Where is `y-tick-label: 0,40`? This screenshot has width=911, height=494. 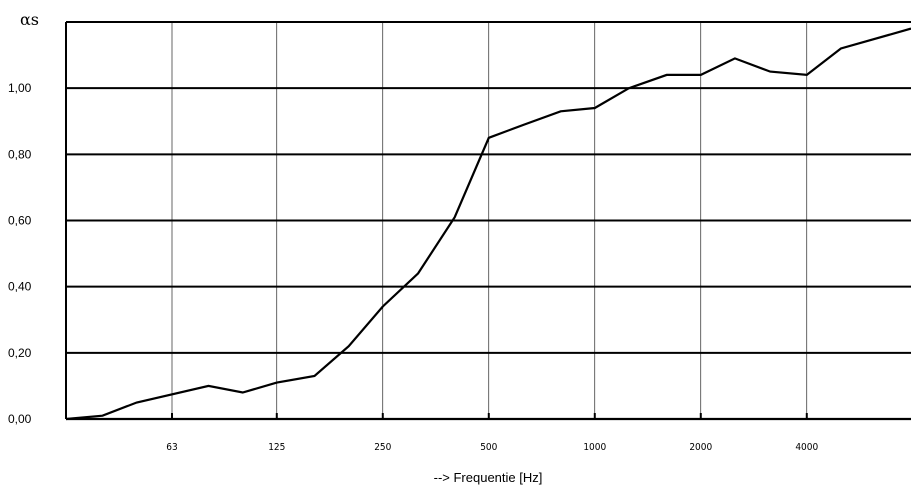
y-tick-label: 0,40 is located at coordinates (20, 287).